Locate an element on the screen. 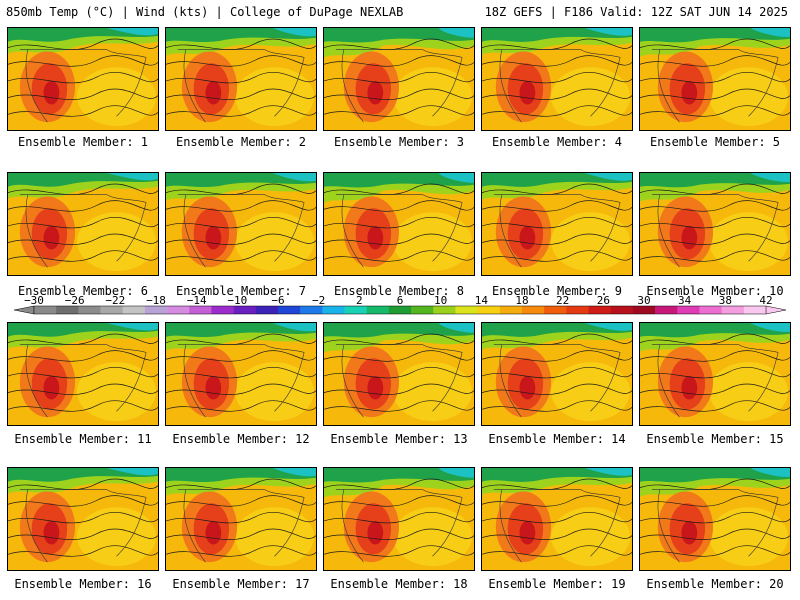  ensemble-member-label: Ensemble Member: 1 is located at coordinates (83, 142).